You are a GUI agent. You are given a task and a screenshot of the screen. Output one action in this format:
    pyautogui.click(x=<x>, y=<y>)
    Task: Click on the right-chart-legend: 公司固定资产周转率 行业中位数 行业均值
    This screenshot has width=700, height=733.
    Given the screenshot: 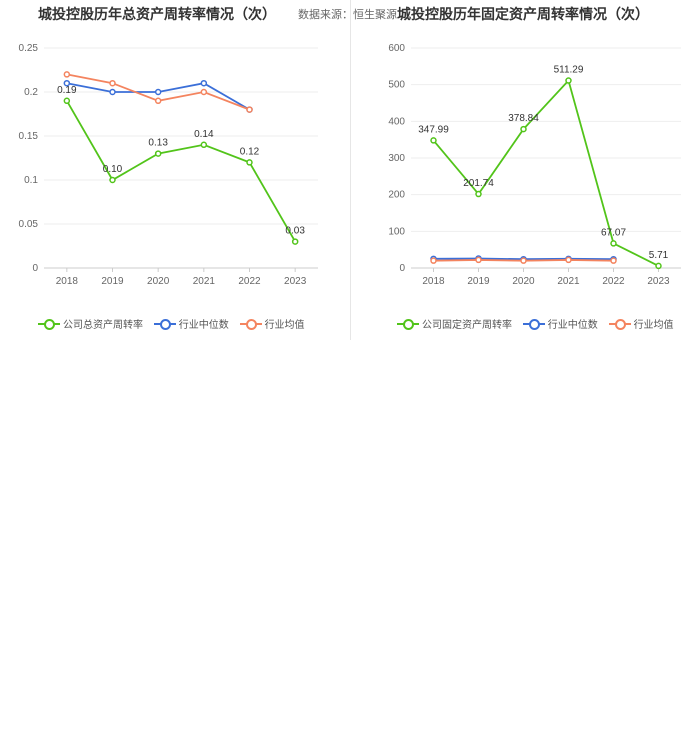 What is the action you would take?
    pyautogui.click(x=539, y=323)
    